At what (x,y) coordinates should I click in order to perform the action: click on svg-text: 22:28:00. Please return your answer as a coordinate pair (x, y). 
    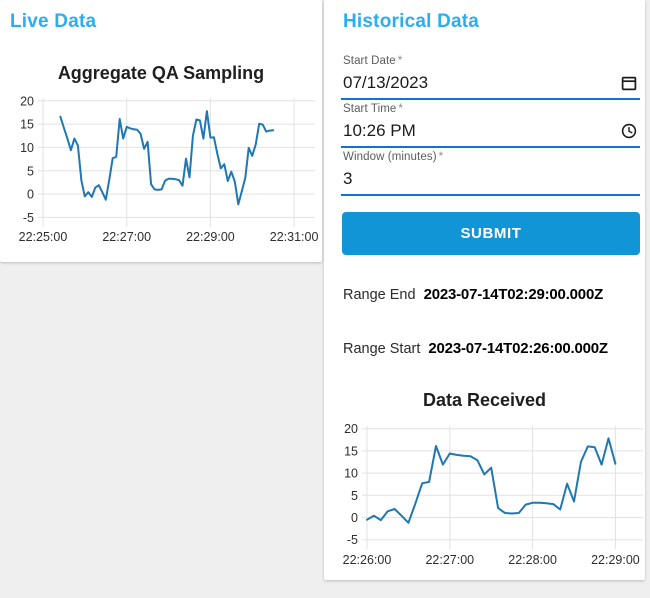
    Looking at the image, I should click on (532, 560).